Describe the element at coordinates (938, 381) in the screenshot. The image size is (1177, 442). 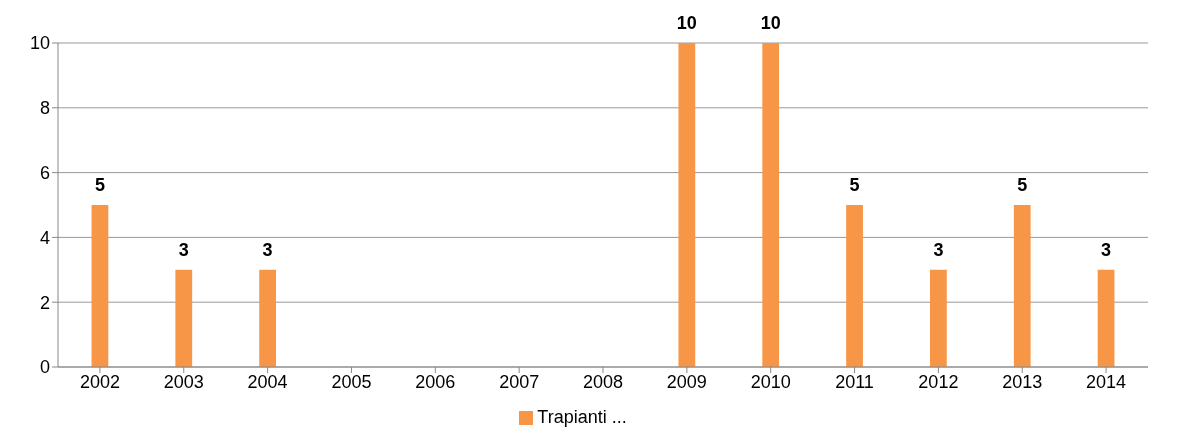
I see `x-tick-label: 2012` at that location.